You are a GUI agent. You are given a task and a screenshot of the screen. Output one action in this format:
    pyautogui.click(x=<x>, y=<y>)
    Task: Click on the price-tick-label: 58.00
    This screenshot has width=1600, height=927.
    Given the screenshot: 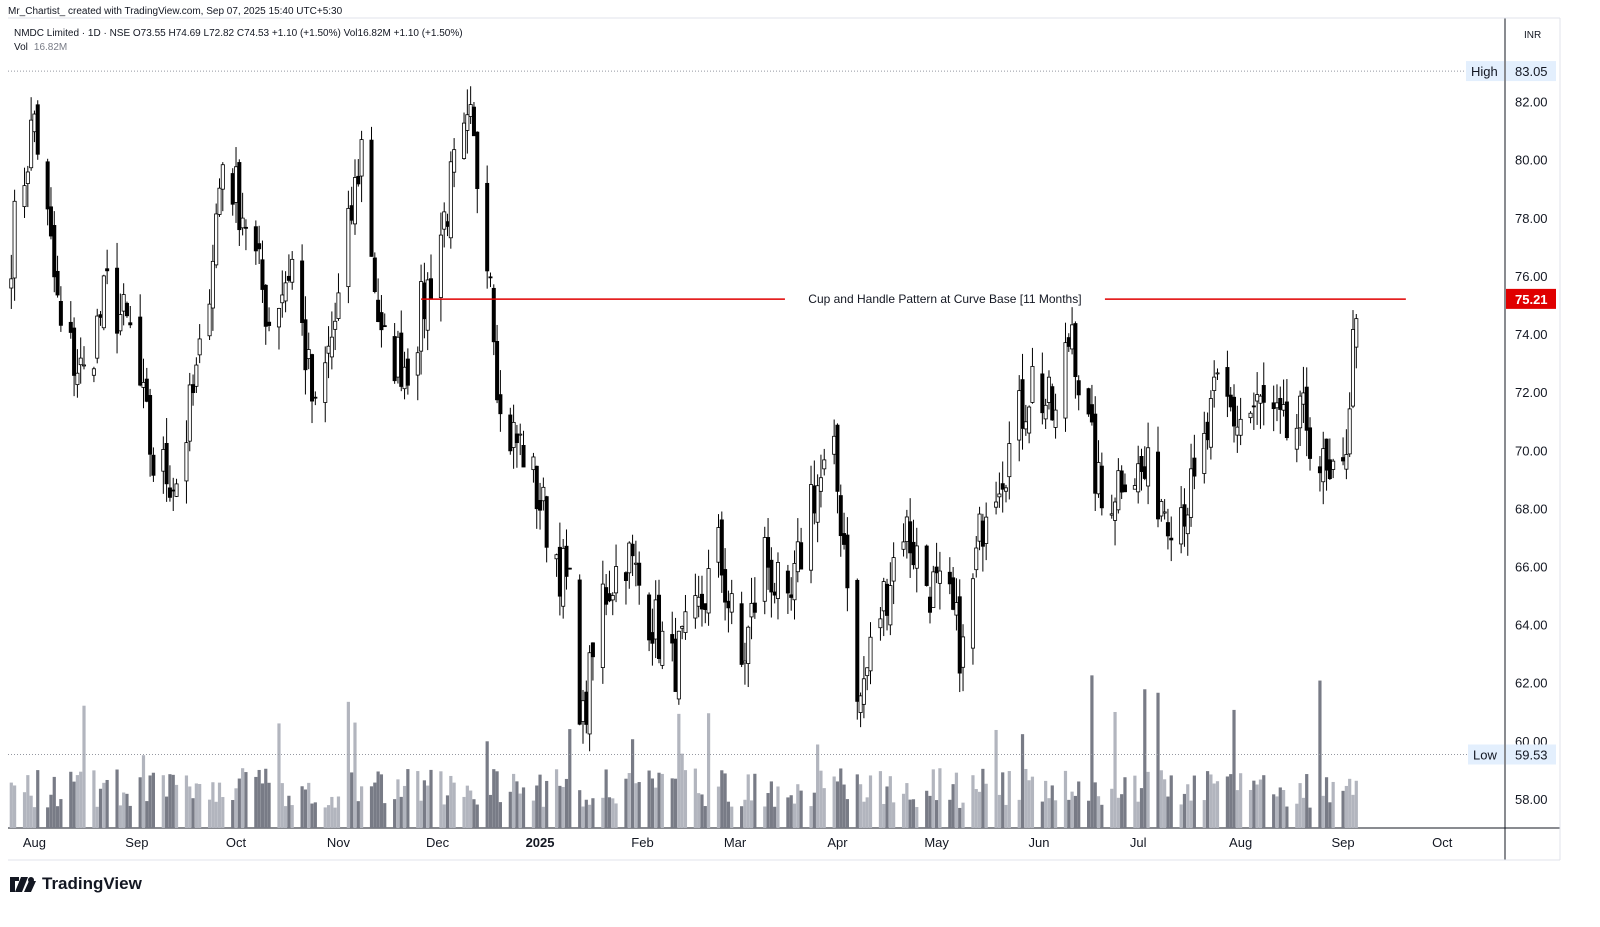 What is the action you would take?
    pyautogui.click(x=1531, y=799)
    